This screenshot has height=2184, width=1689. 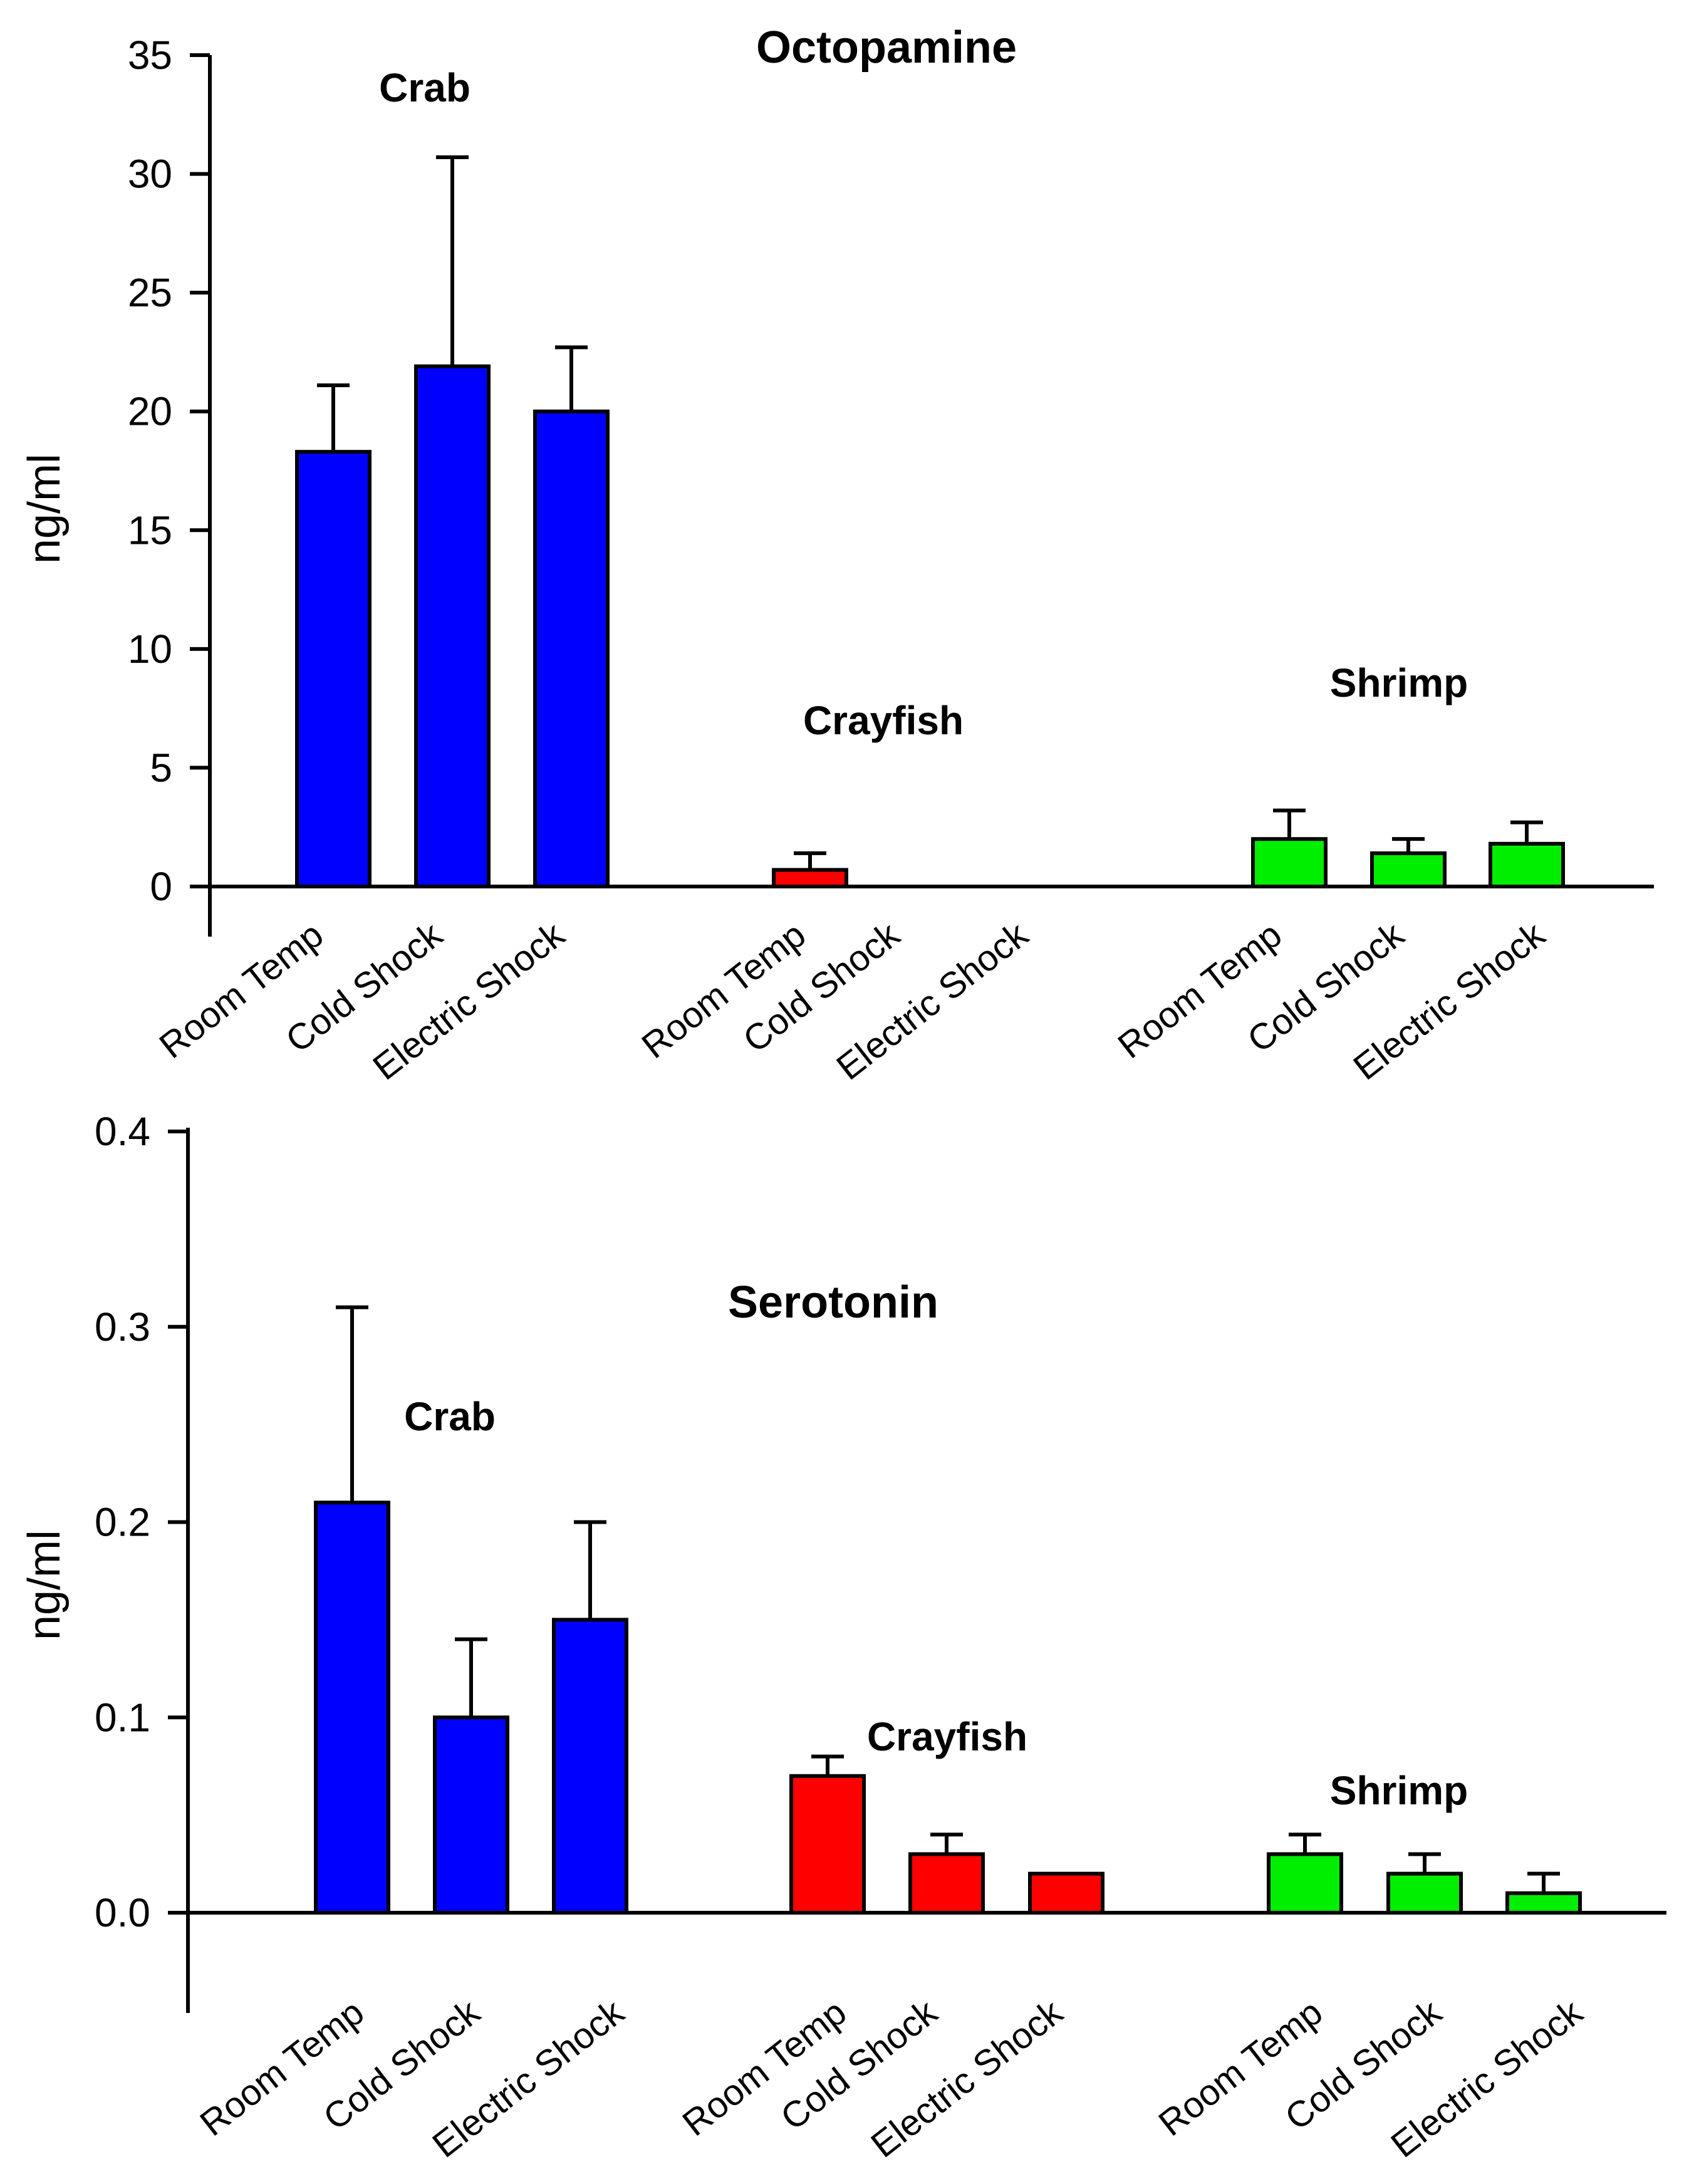 What do you see at coordinates (122, 1132) in the screenshot?
I see `y-tick-label: 0.4` at bounding box center [122, 1132].